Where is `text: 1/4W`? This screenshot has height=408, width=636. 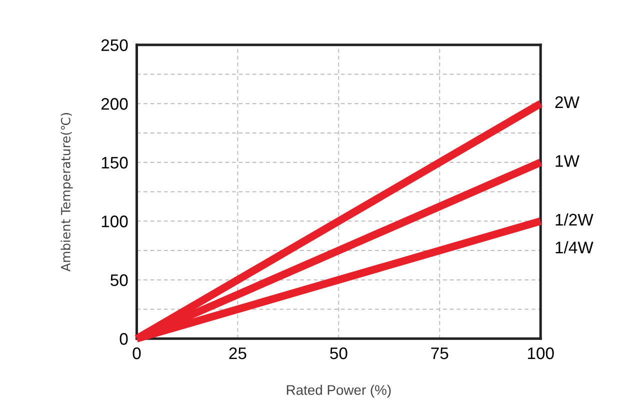 text: 1/4W is located at coordinates (575, 247).